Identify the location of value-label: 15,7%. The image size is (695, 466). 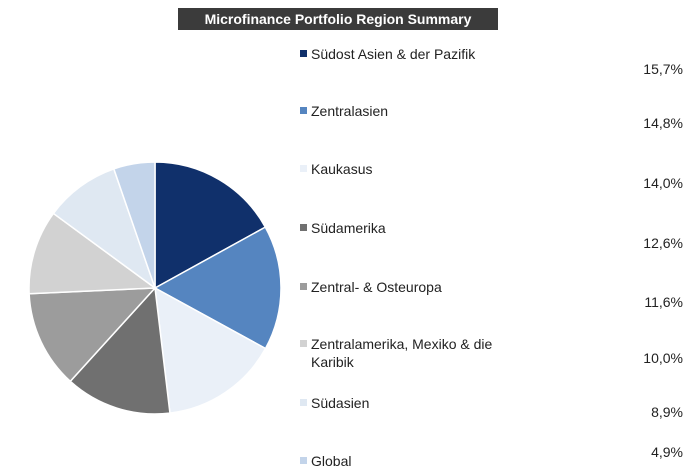
(663, 69).